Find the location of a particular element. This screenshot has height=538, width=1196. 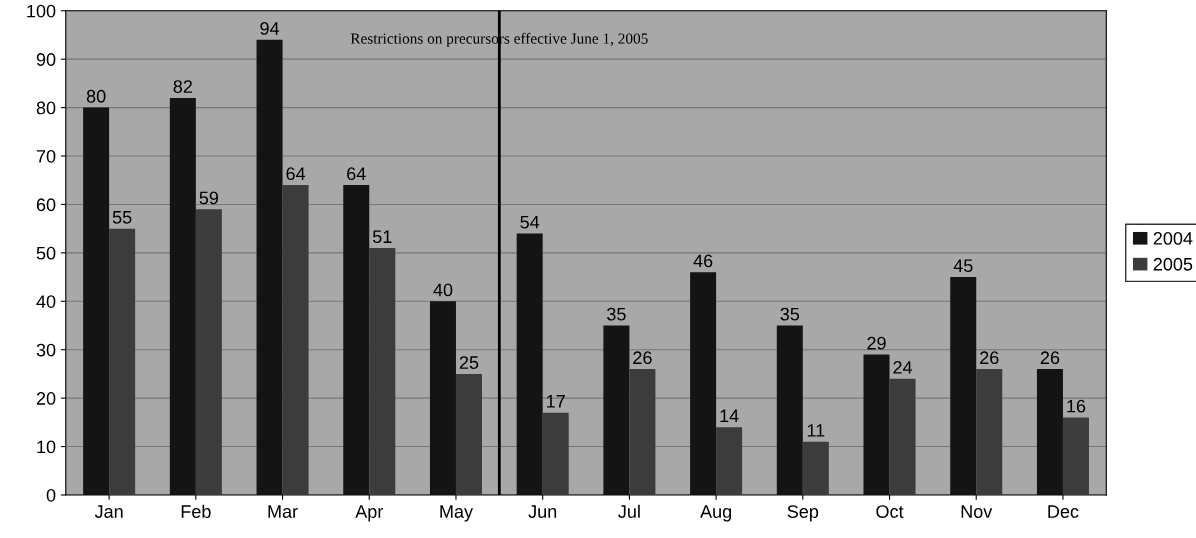

data-label: 45 is located at coordinates (963, 266).